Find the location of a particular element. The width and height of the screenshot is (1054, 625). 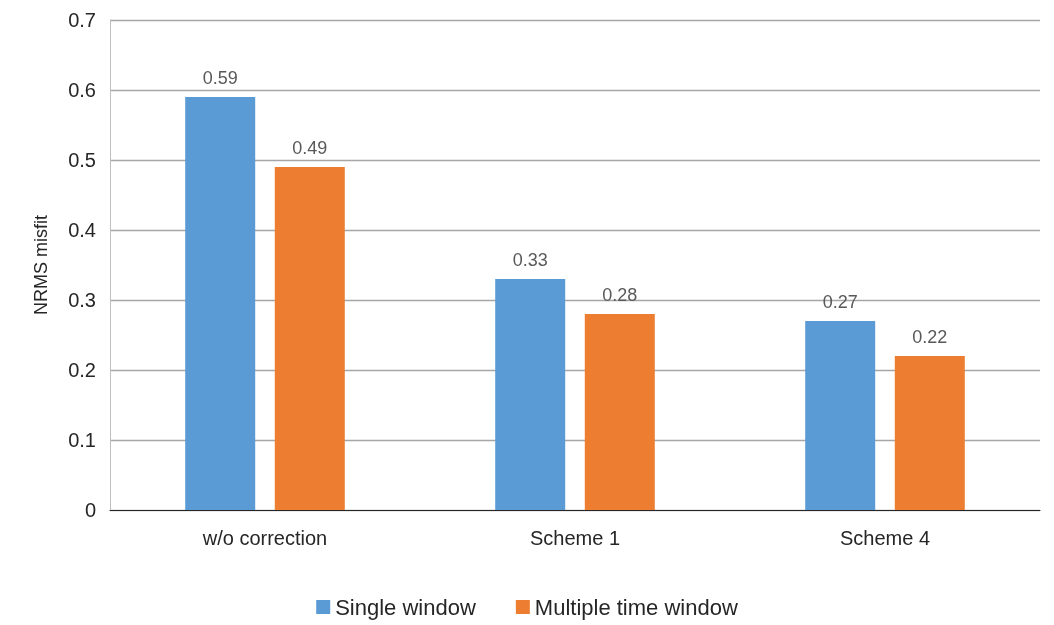

data-label: 0.59 is located at coordinates (220, 78).